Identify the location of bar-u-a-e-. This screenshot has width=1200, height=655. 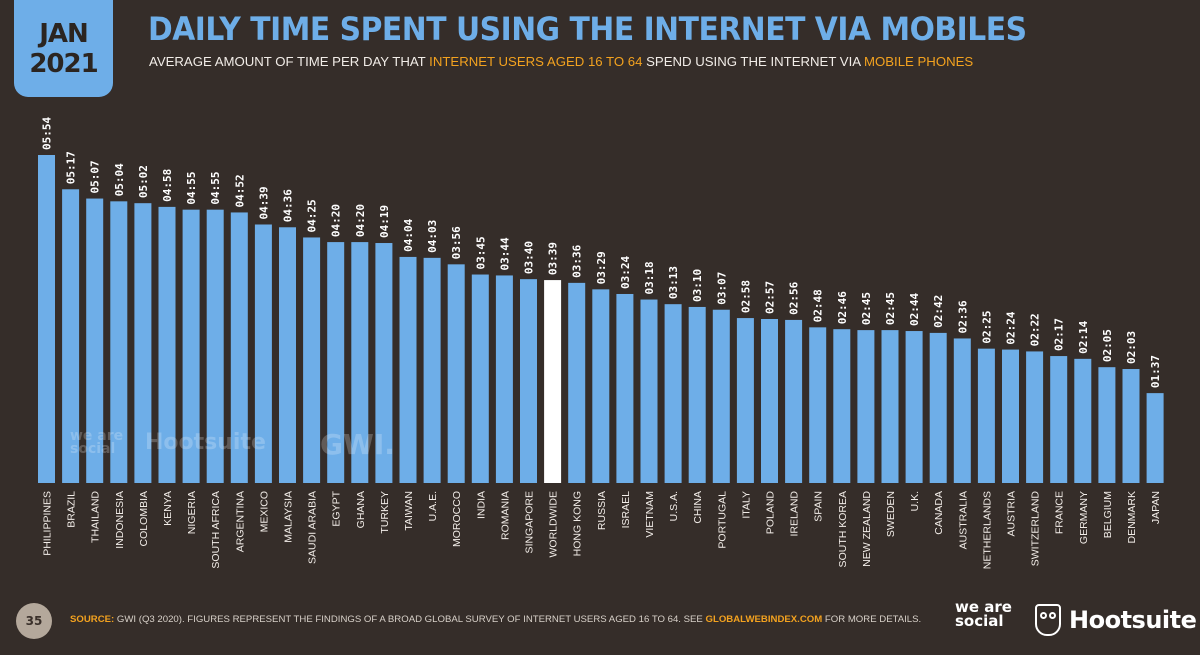
(432, 370).